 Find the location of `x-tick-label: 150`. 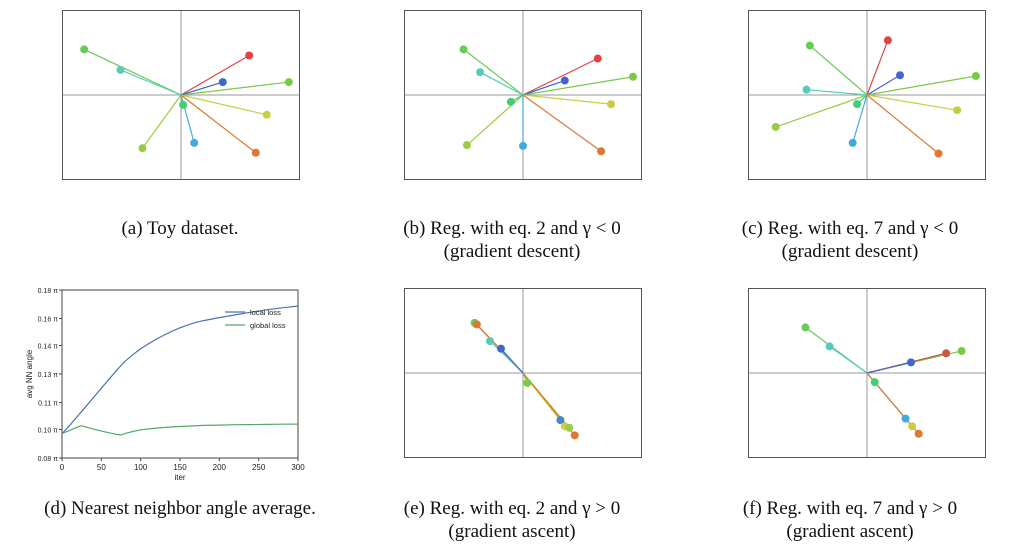

x-tick-label: 150 is located at coordinates (180, 467).